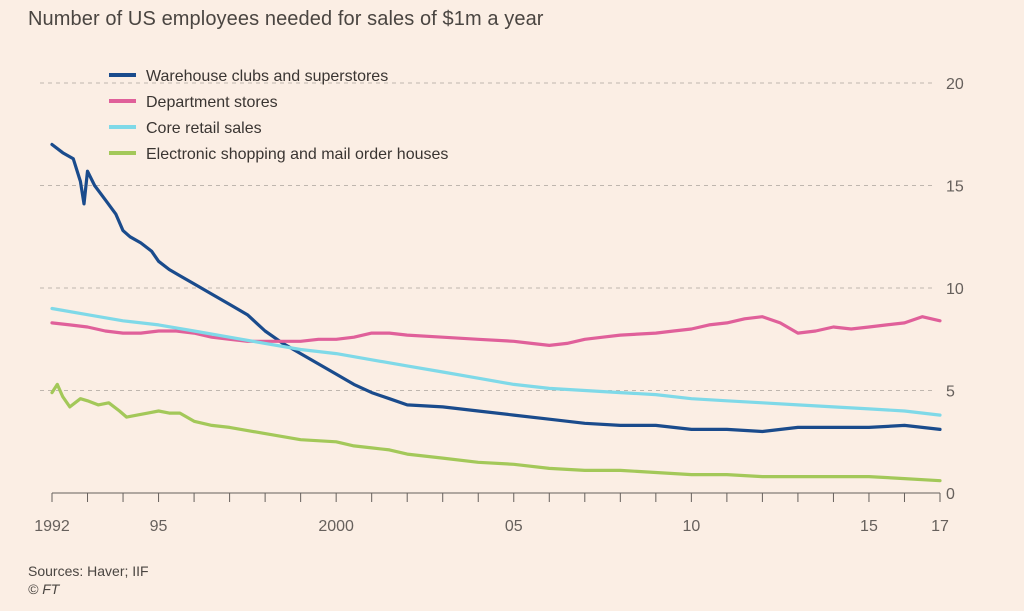 This screenshot has width=1024, height=611. Describe the element at coordinates (691, 526) in the screenshot. I see `x-tick-label: 10` at that location.